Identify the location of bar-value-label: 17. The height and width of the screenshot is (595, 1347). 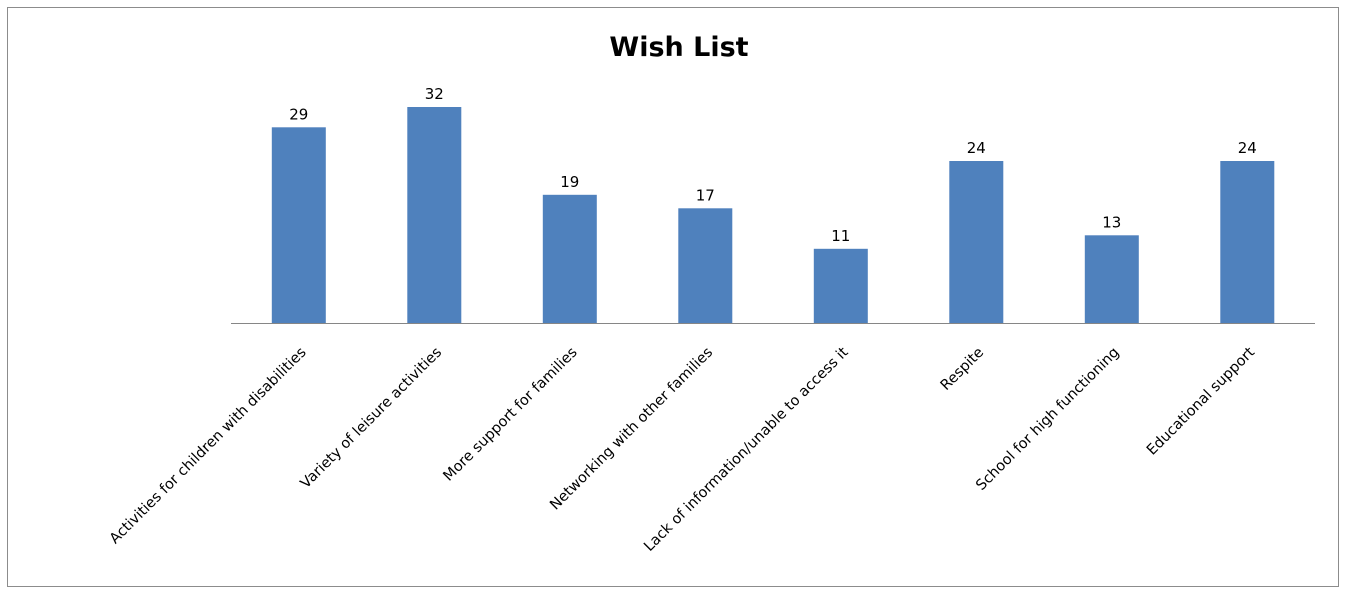
(705, 195).